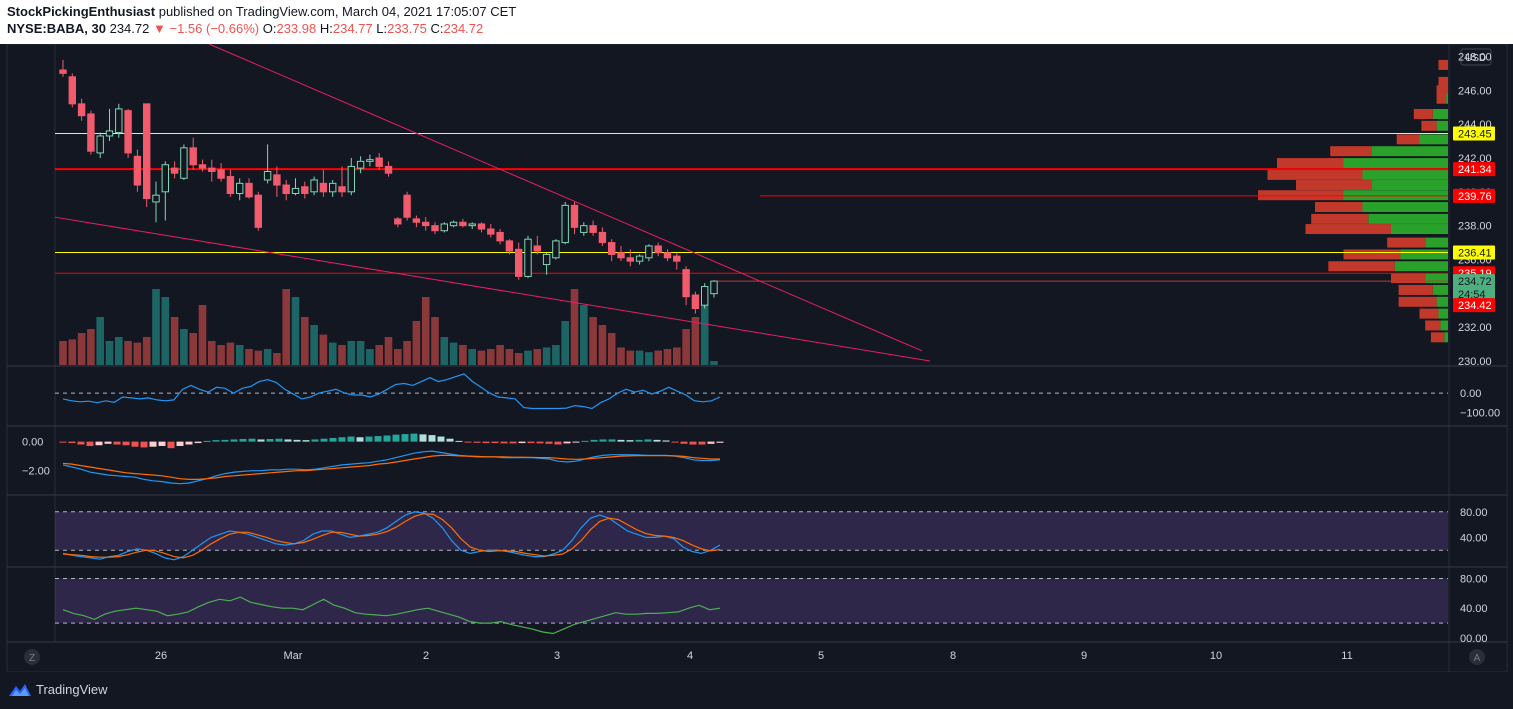 This screenshot has height=709, width=1513. Describe the element at coordinates (1475, 328) in the screenshot. I see `price-tick-label: 232.00` at that location.